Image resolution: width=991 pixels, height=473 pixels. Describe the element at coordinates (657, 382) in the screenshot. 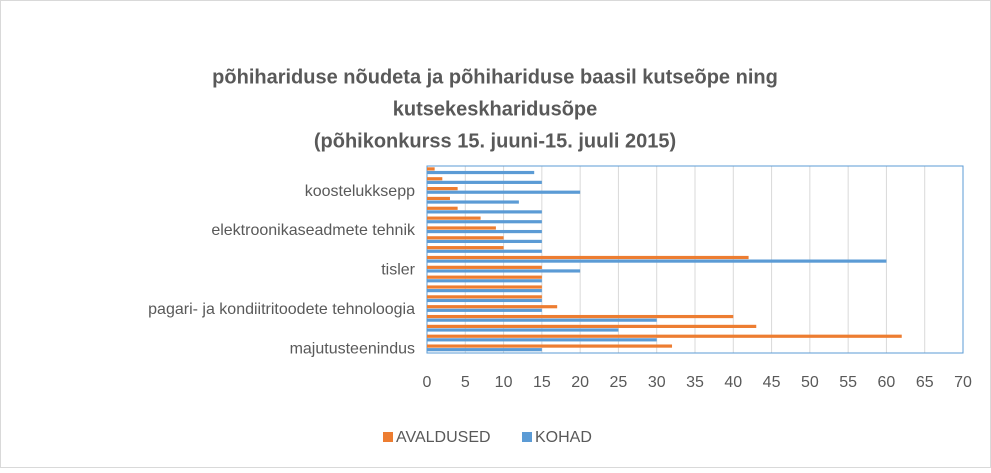

I see `x-tick-label: 30` at that location.